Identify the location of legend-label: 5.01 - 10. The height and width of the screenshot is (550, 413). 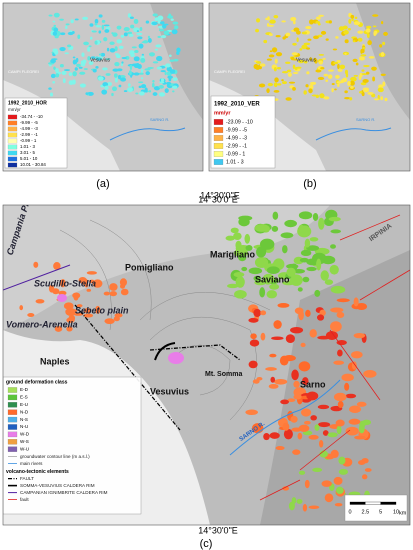
(29, 158).